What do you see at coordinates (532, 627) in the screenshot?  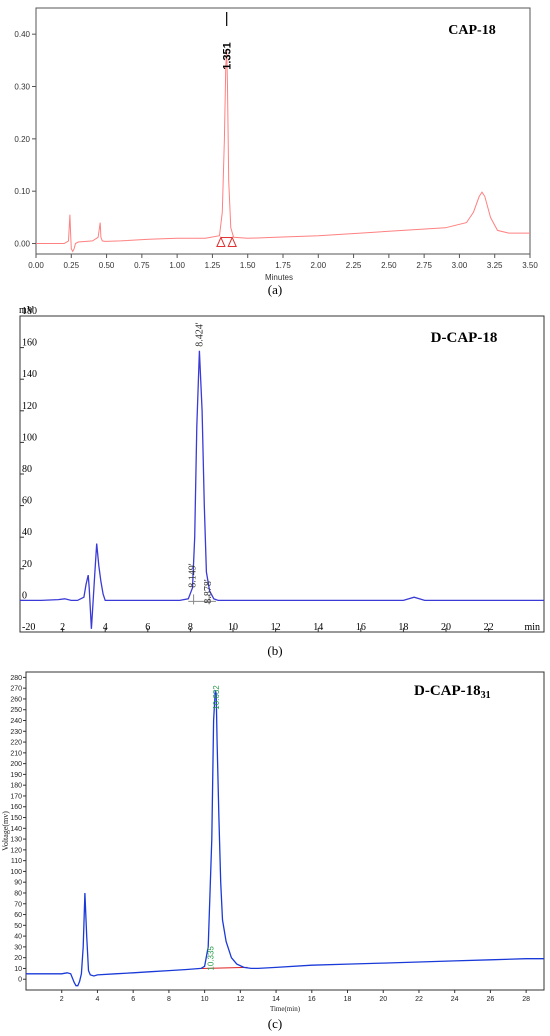 I see `x-unit-label: min` at bounding box center [532, 627].